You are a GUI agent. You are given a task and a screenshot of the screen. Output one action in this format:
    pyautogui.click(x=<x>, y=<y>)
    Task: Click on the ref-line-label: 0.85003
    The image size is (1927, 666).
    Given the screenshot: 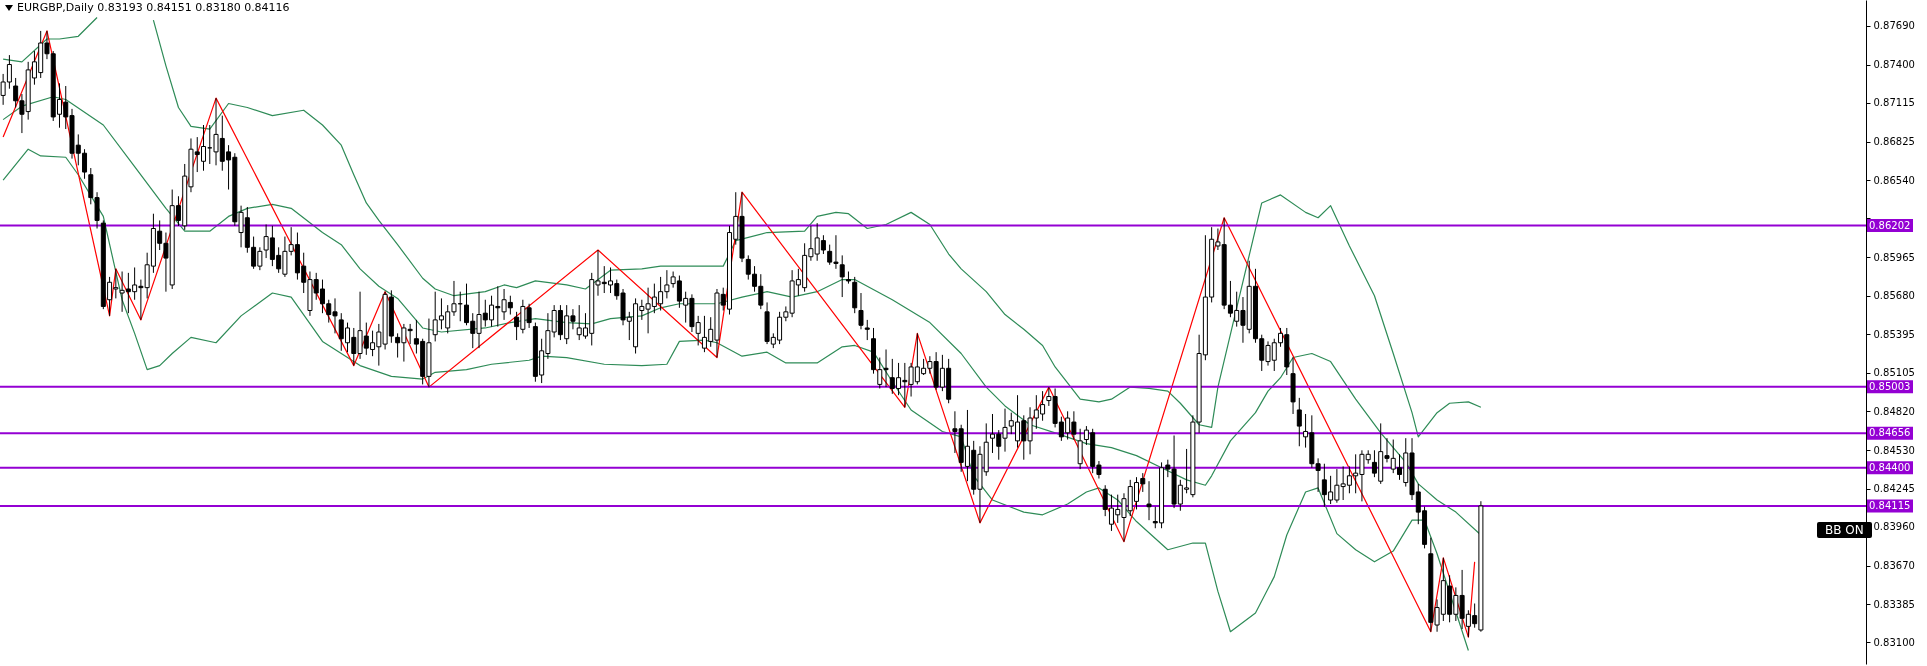 What is the action you would take?
    pyautogui.click(x=1890, y=386)
    